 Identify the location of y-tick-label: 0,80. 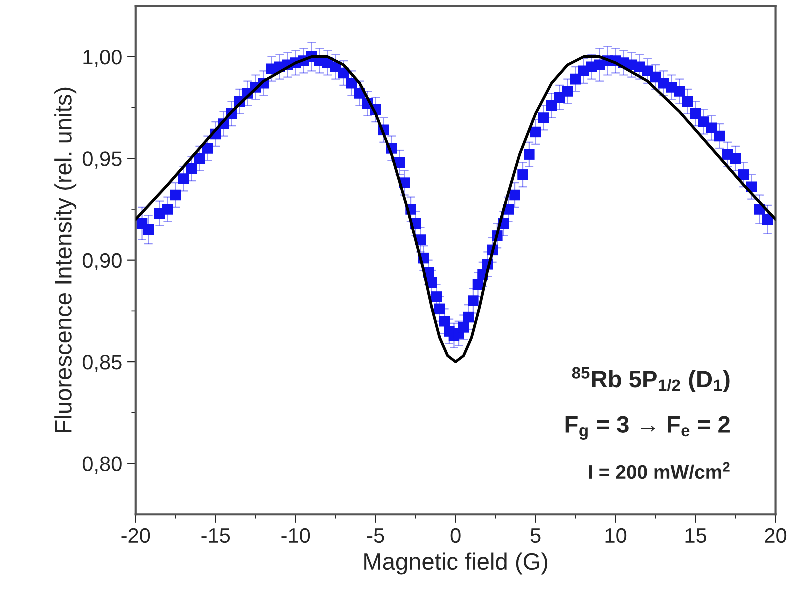
(102, 465).